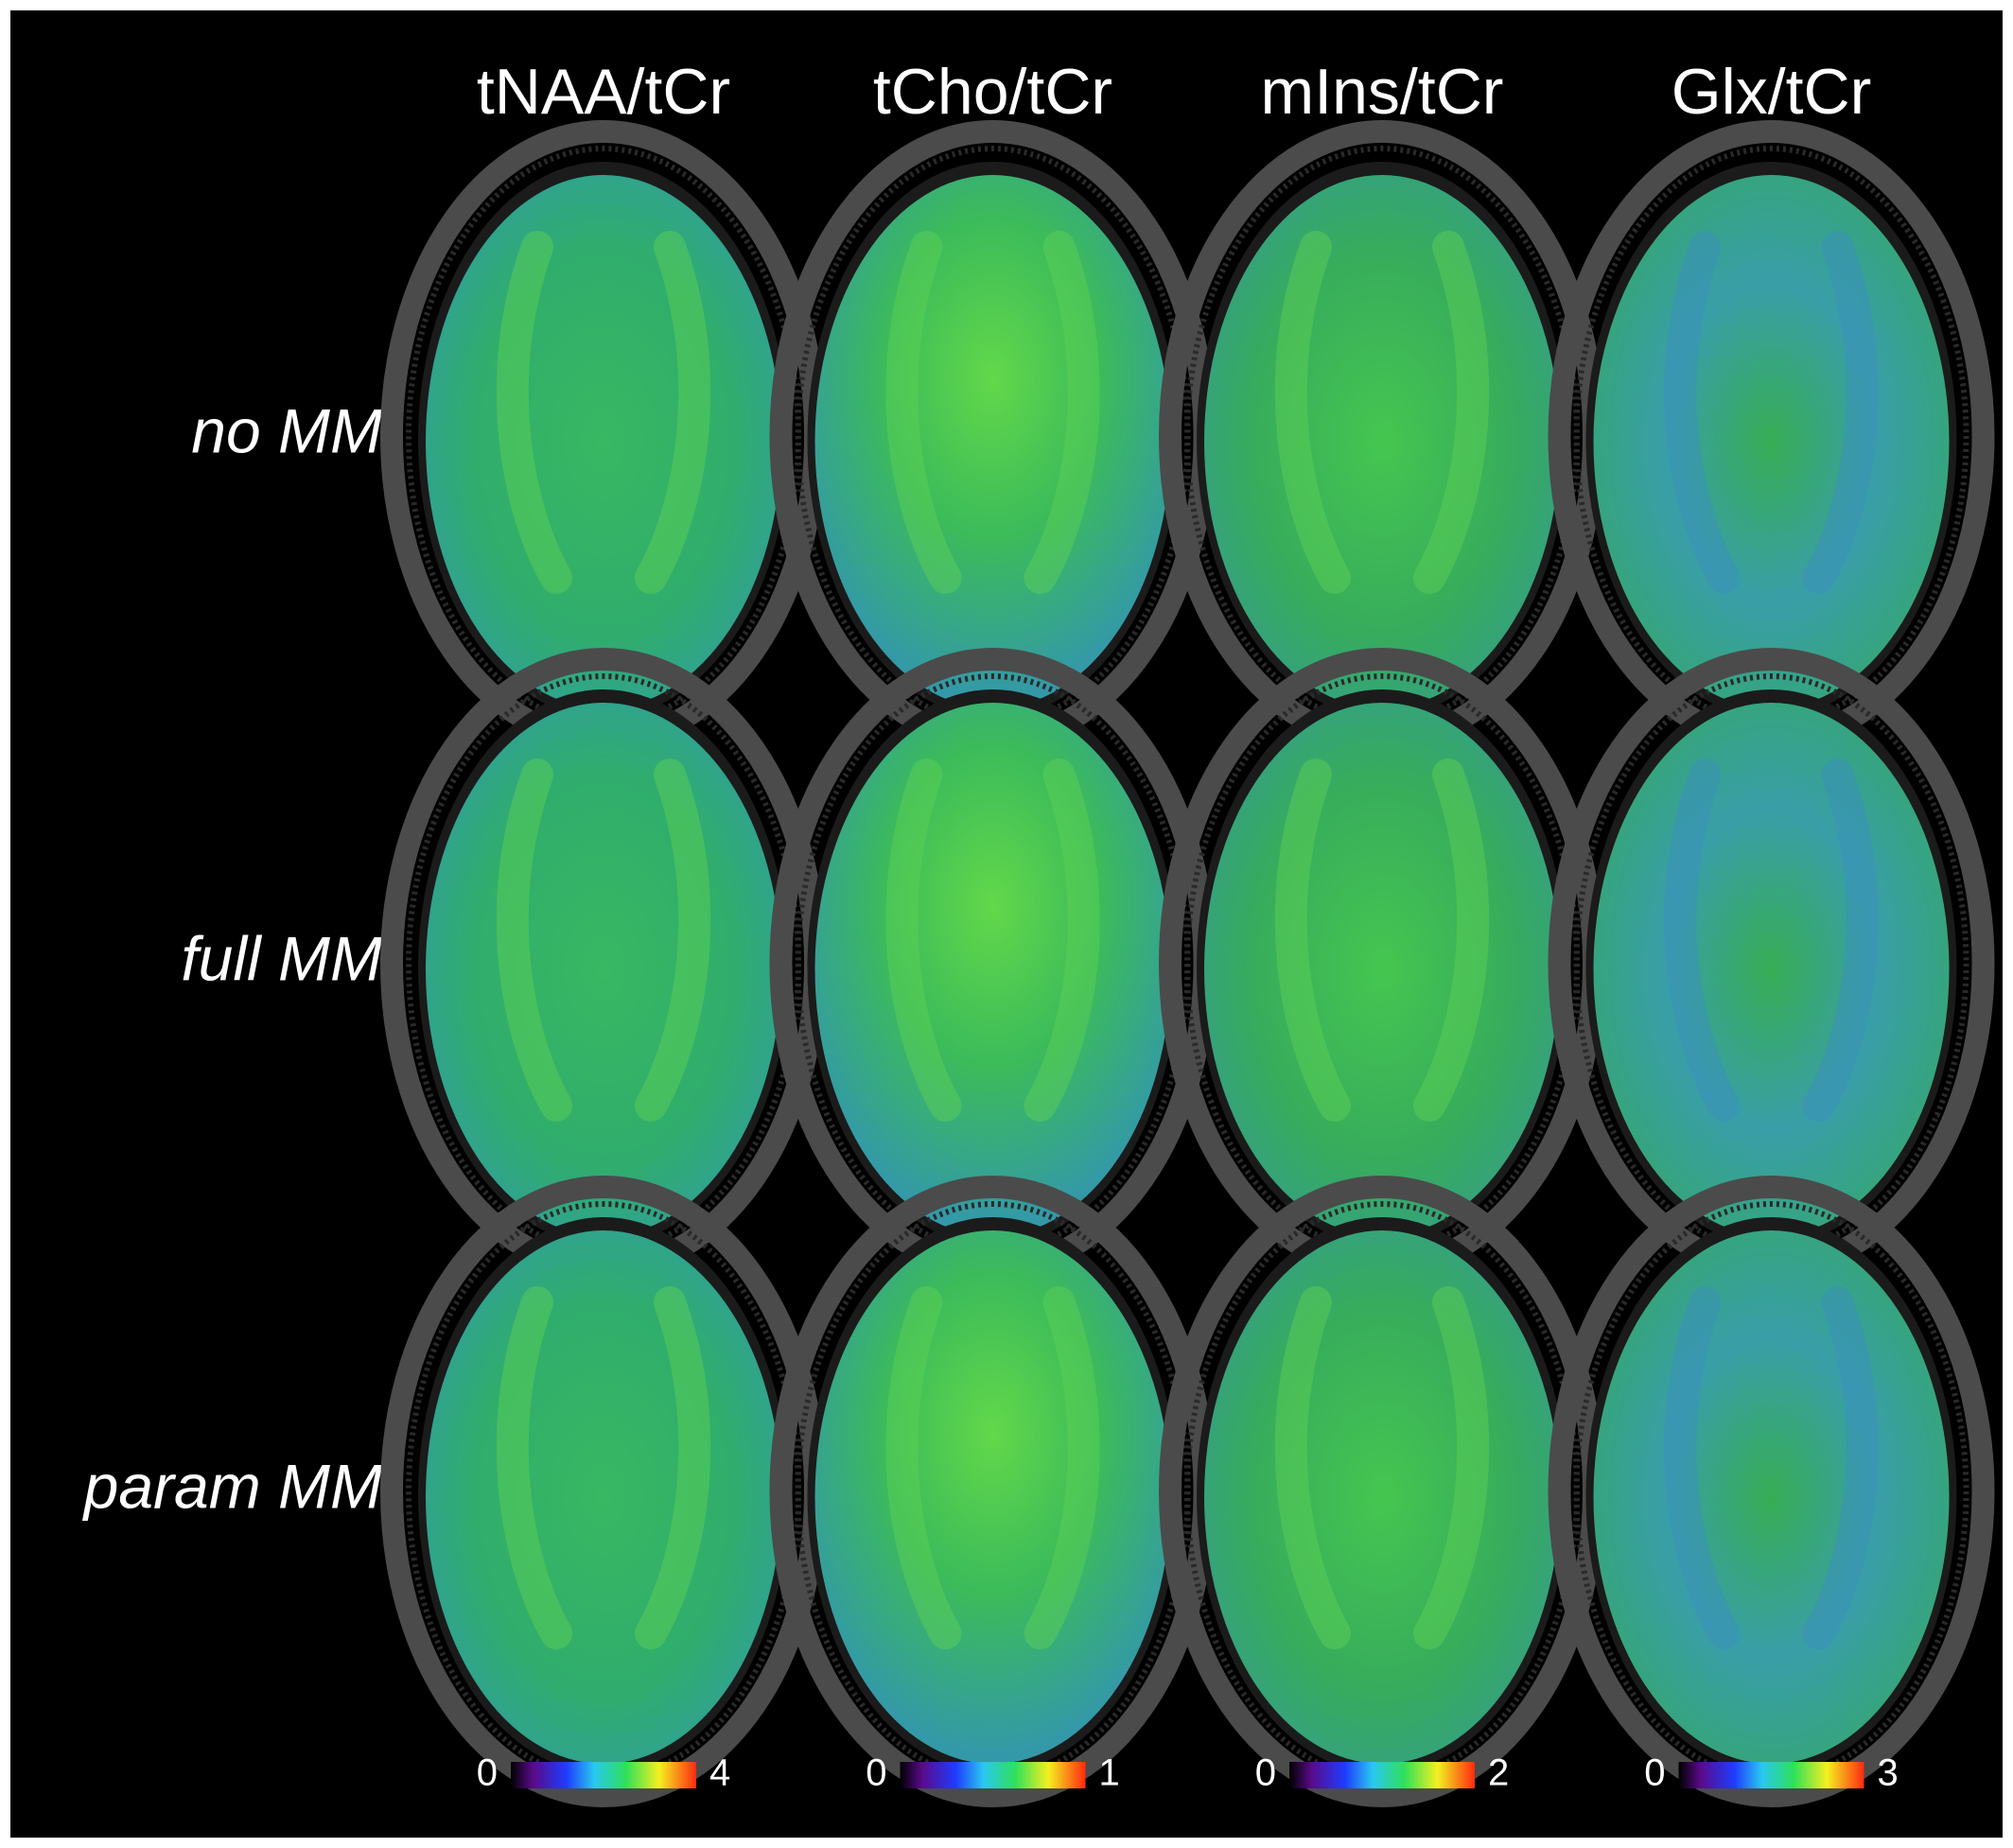 The height and width of the screenshot is (1848, 2013). I want to click on row-label: no MM, so click(286, 430).